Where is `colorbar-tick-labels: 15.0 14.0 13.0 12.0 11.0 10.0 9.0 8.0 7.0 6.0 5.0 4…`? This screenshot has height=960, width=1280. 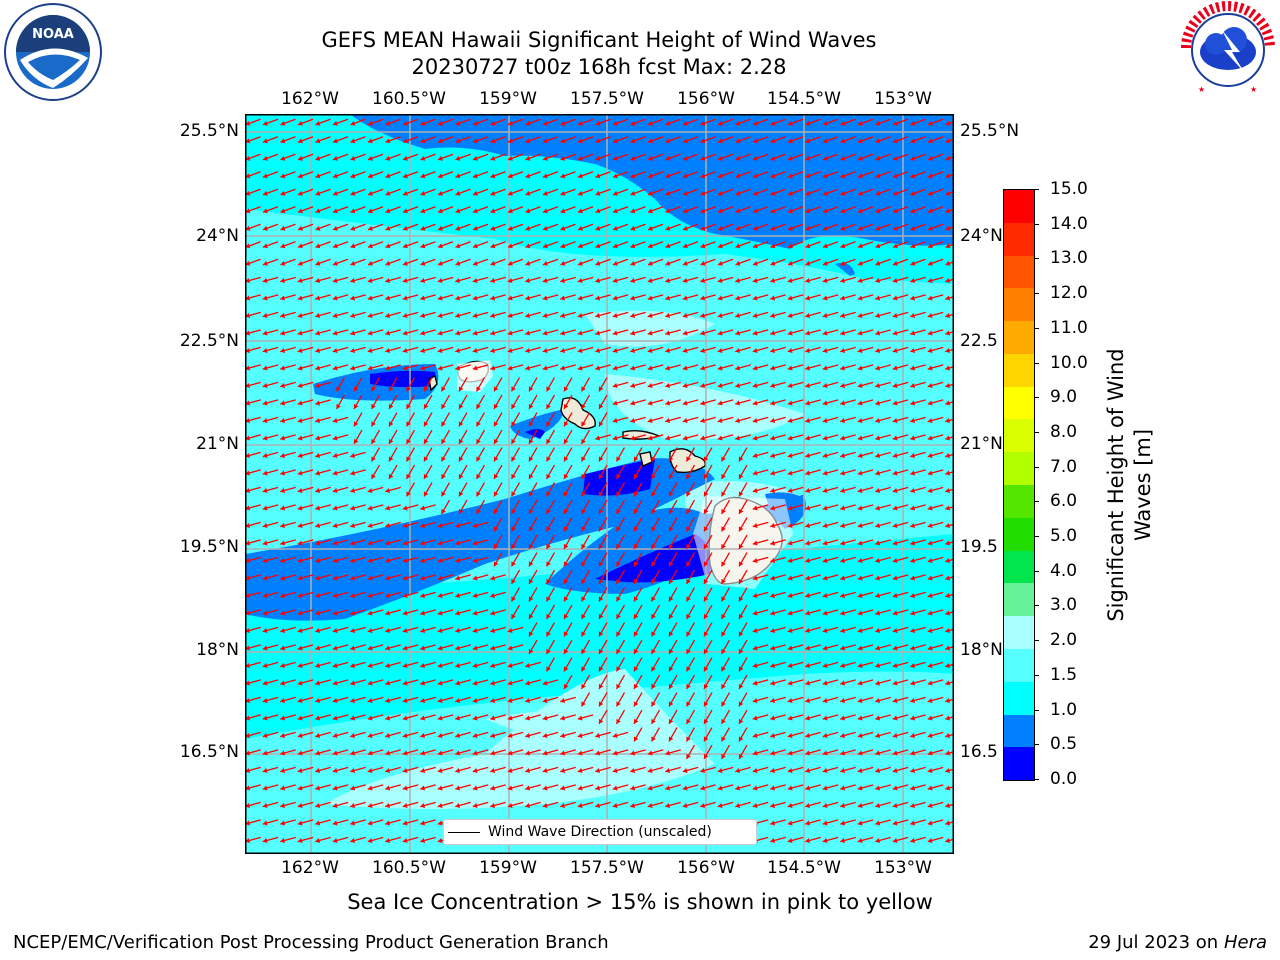 colorbar-tick-labels: 15.0 14.0 13.0 12.0 11.0 10.0 9.0 8.0 7.0 6.0 5.0 4… is located at coordinates (1067, 484).